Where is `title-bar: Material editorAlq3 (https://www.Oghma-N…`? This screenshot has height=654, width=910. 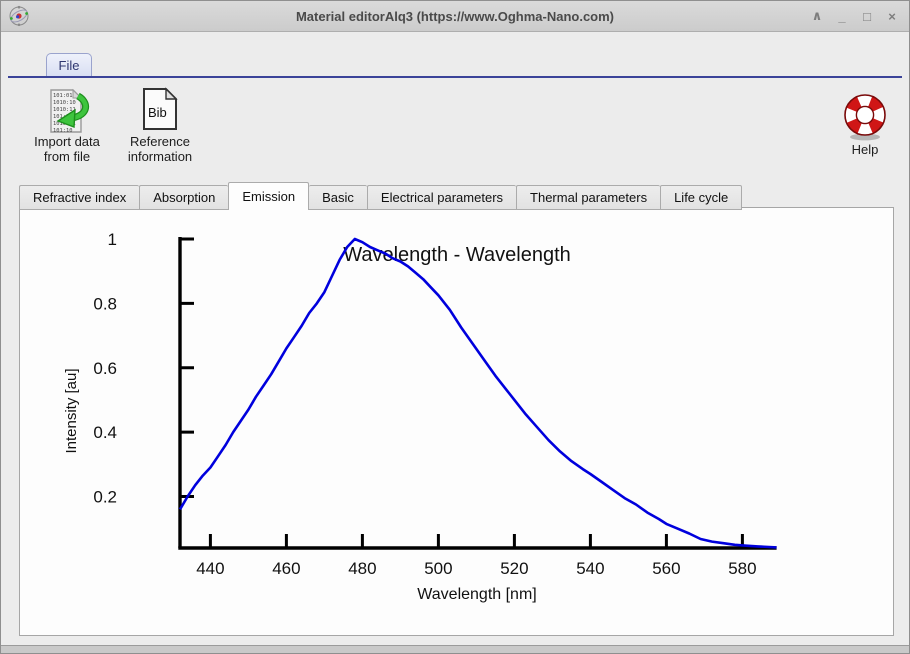
title-bar: Material editorAlq3 (https://www.Oghma-N… is located at coordinates (455, 16).